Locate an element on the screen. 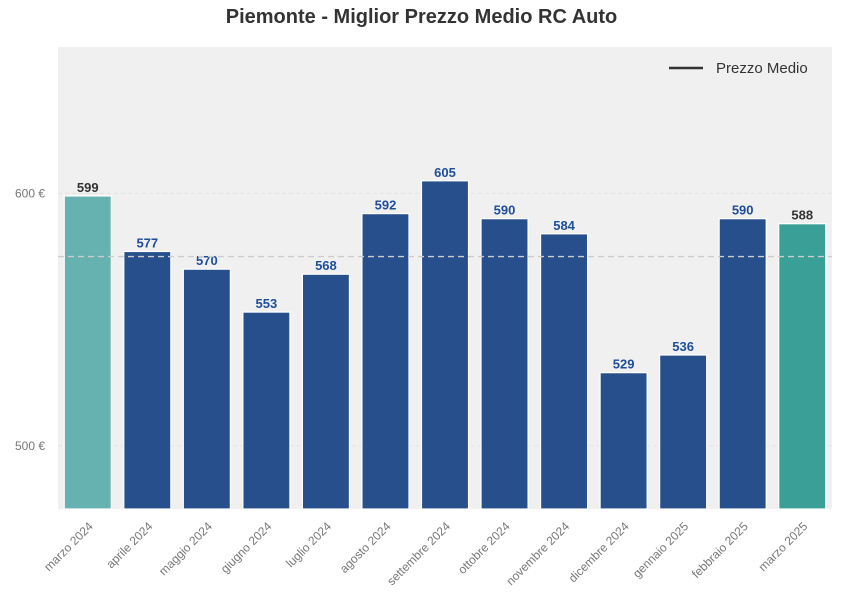 This screenshot has width=843, height=610. bar-value-label: 584 is located at coordinates (564, 225).